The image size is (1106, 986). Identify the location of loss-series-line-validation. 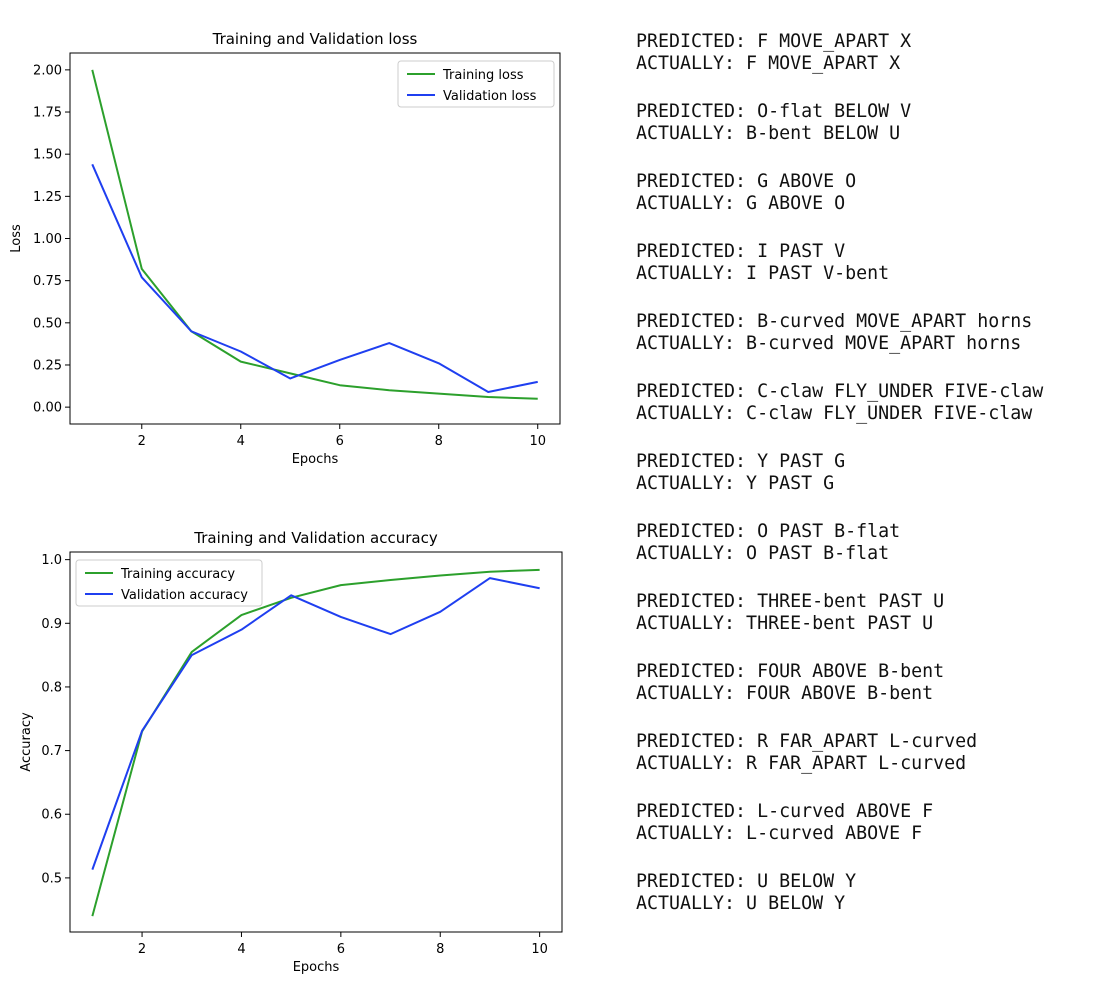
(314, 278).